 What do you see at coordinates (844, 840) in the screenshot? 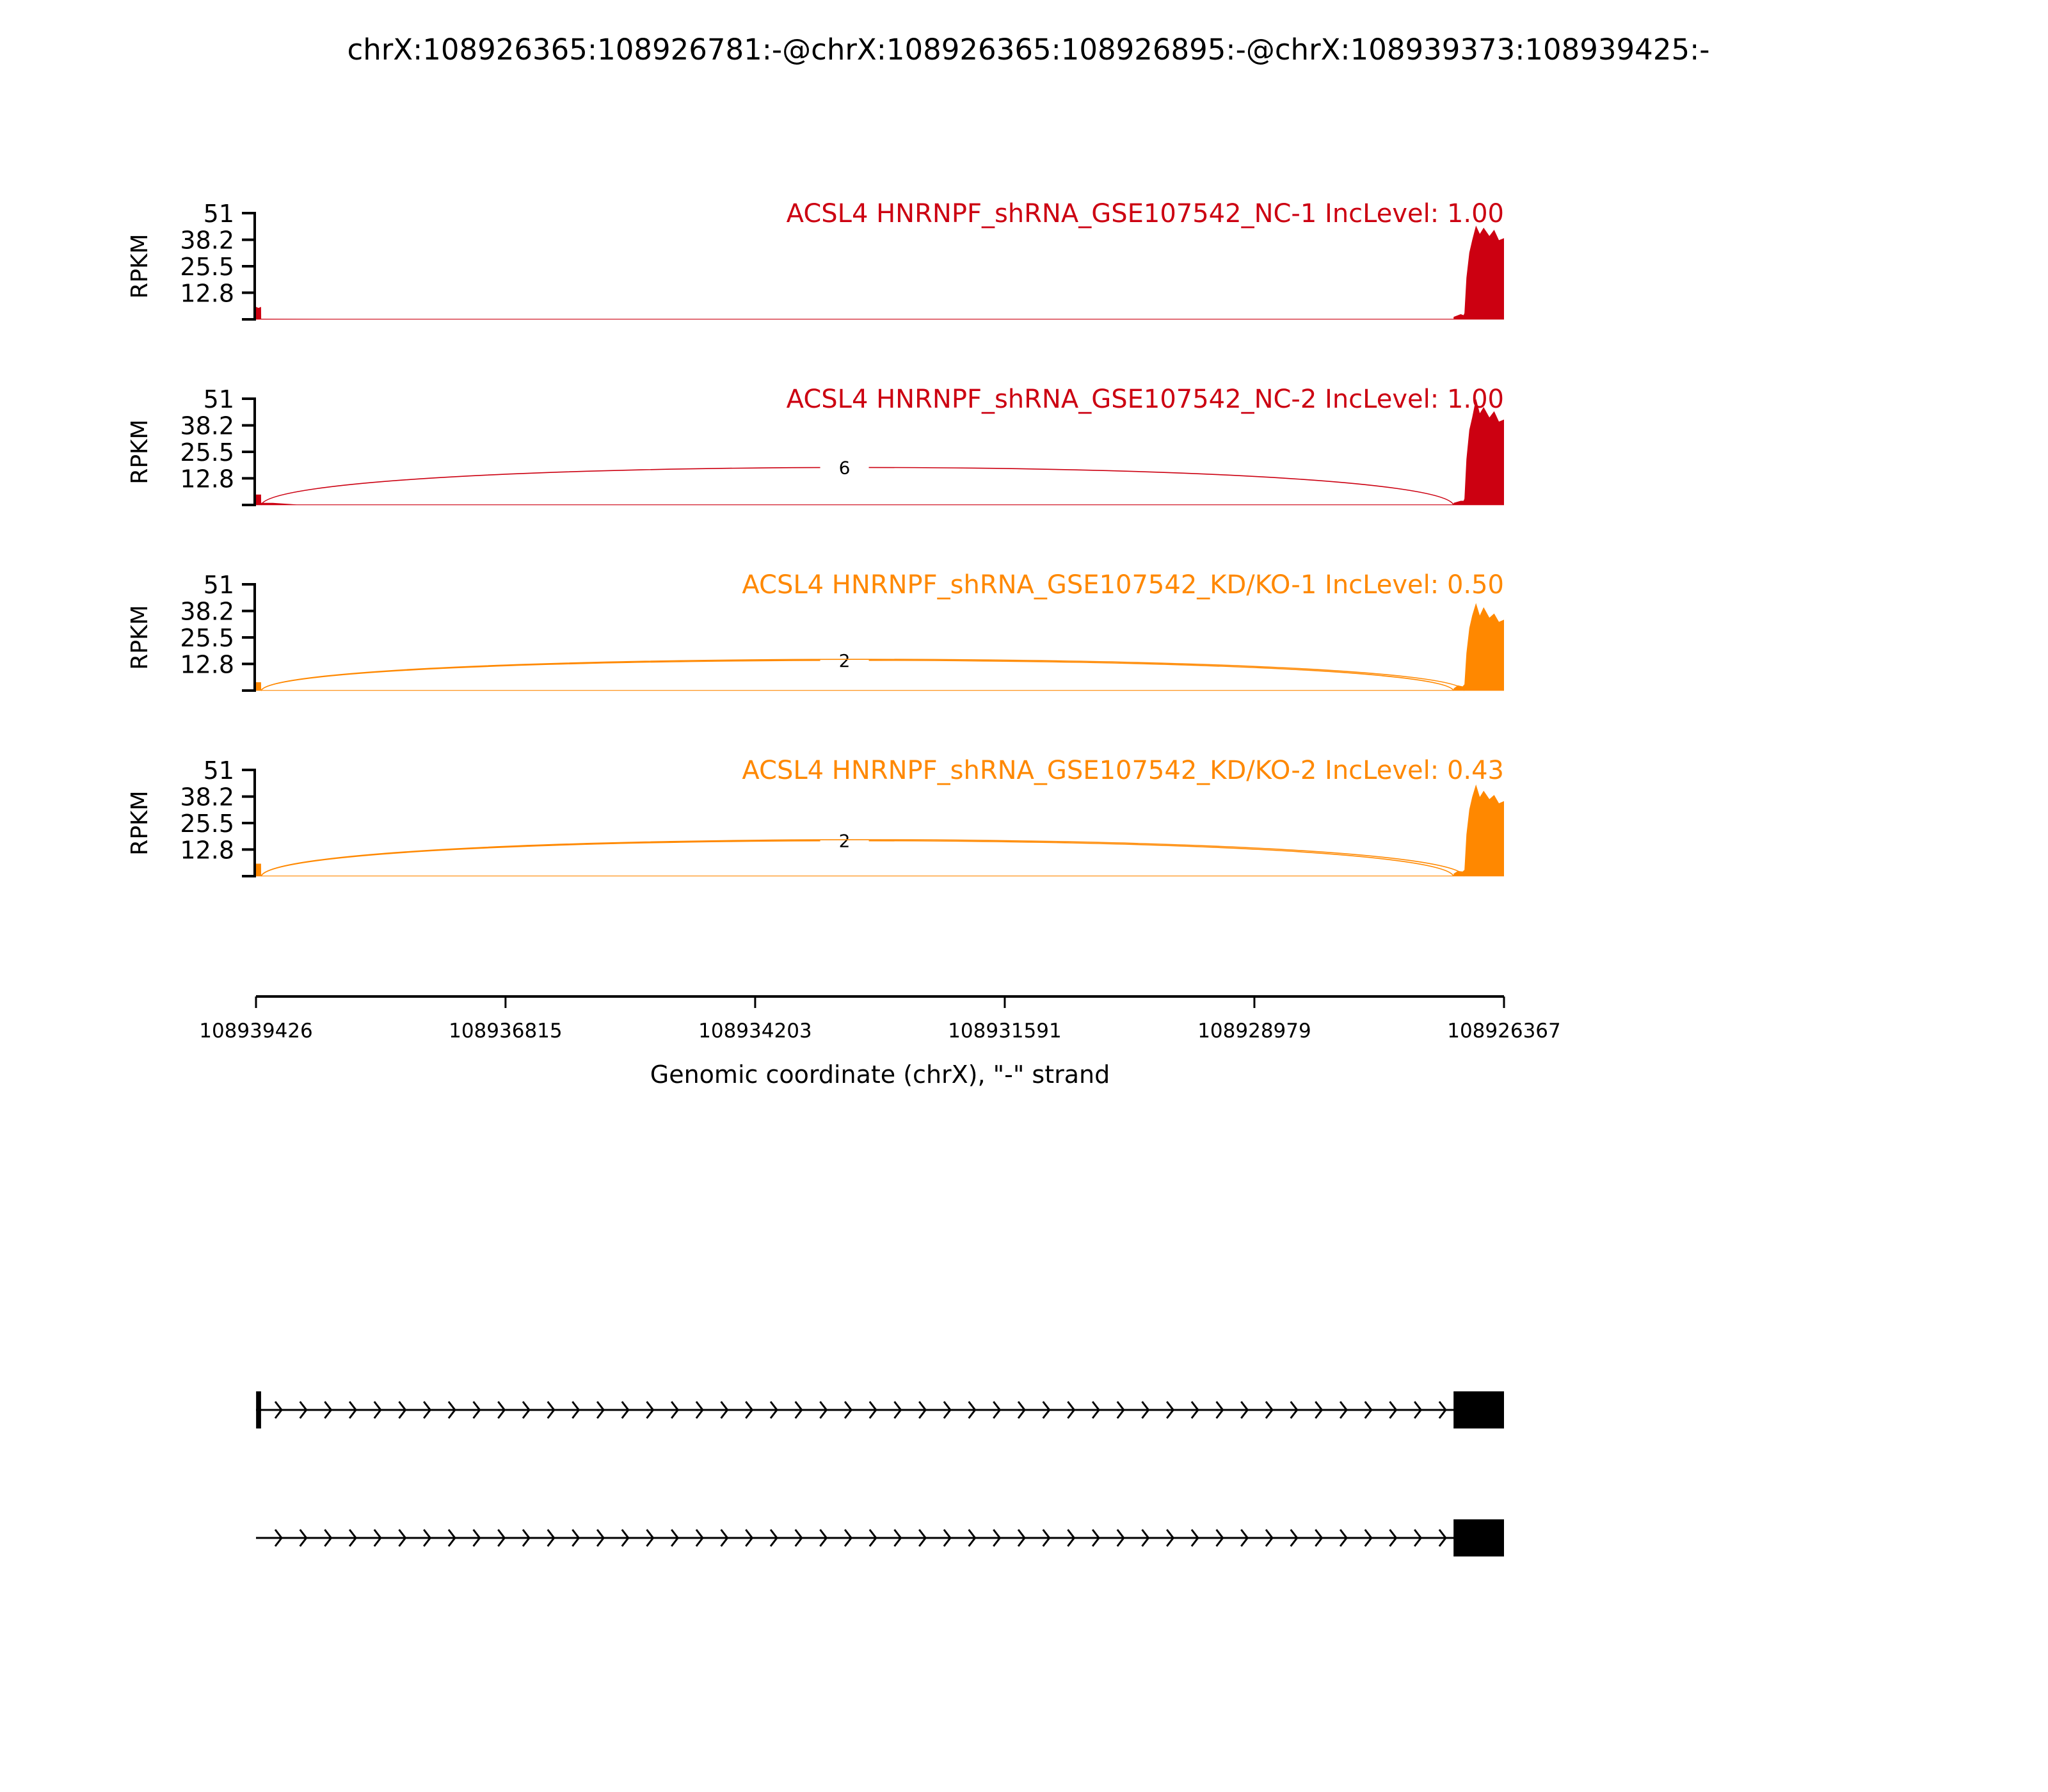
I see `junction-label-box` at bounding box center [844, 840].